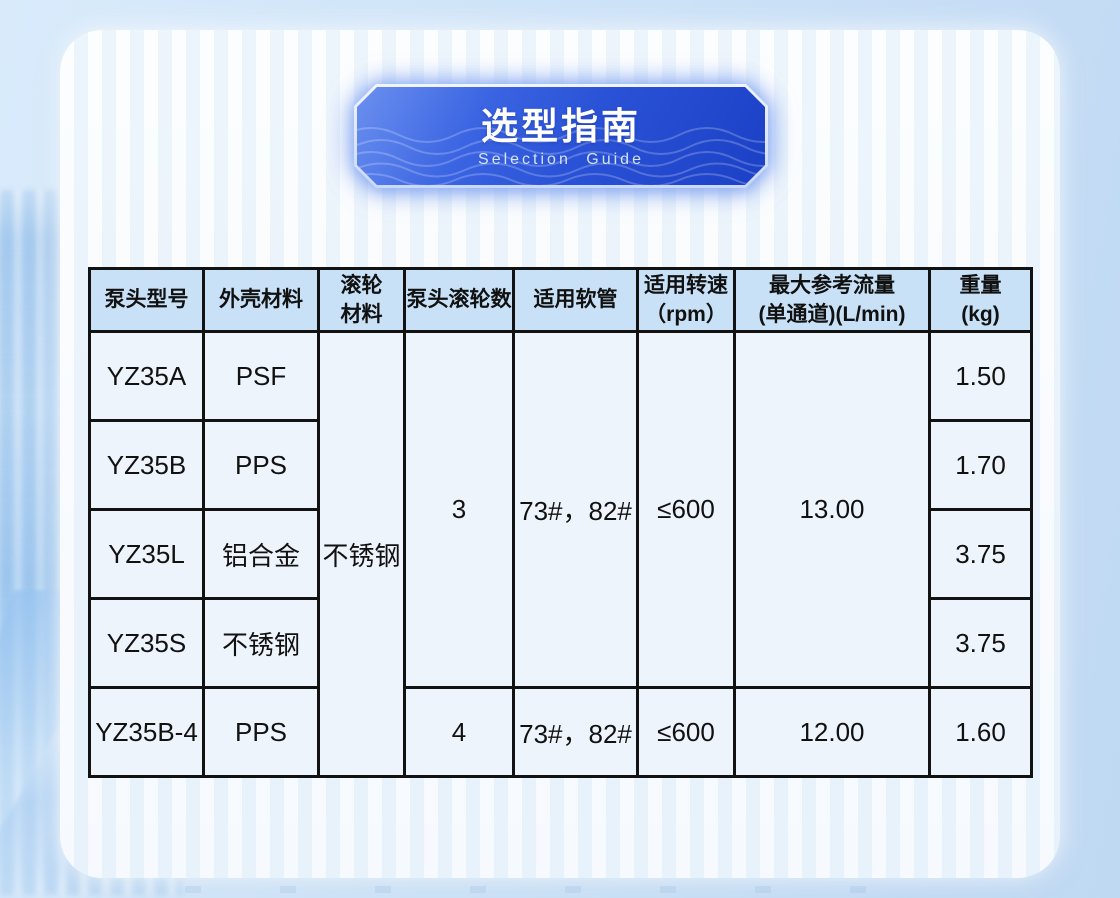 The image size is (1120, 898). What do you see at coordinates (980, 314) in the screenshot?
I see `header-label: (kg)` at bounding box center [980, 314].